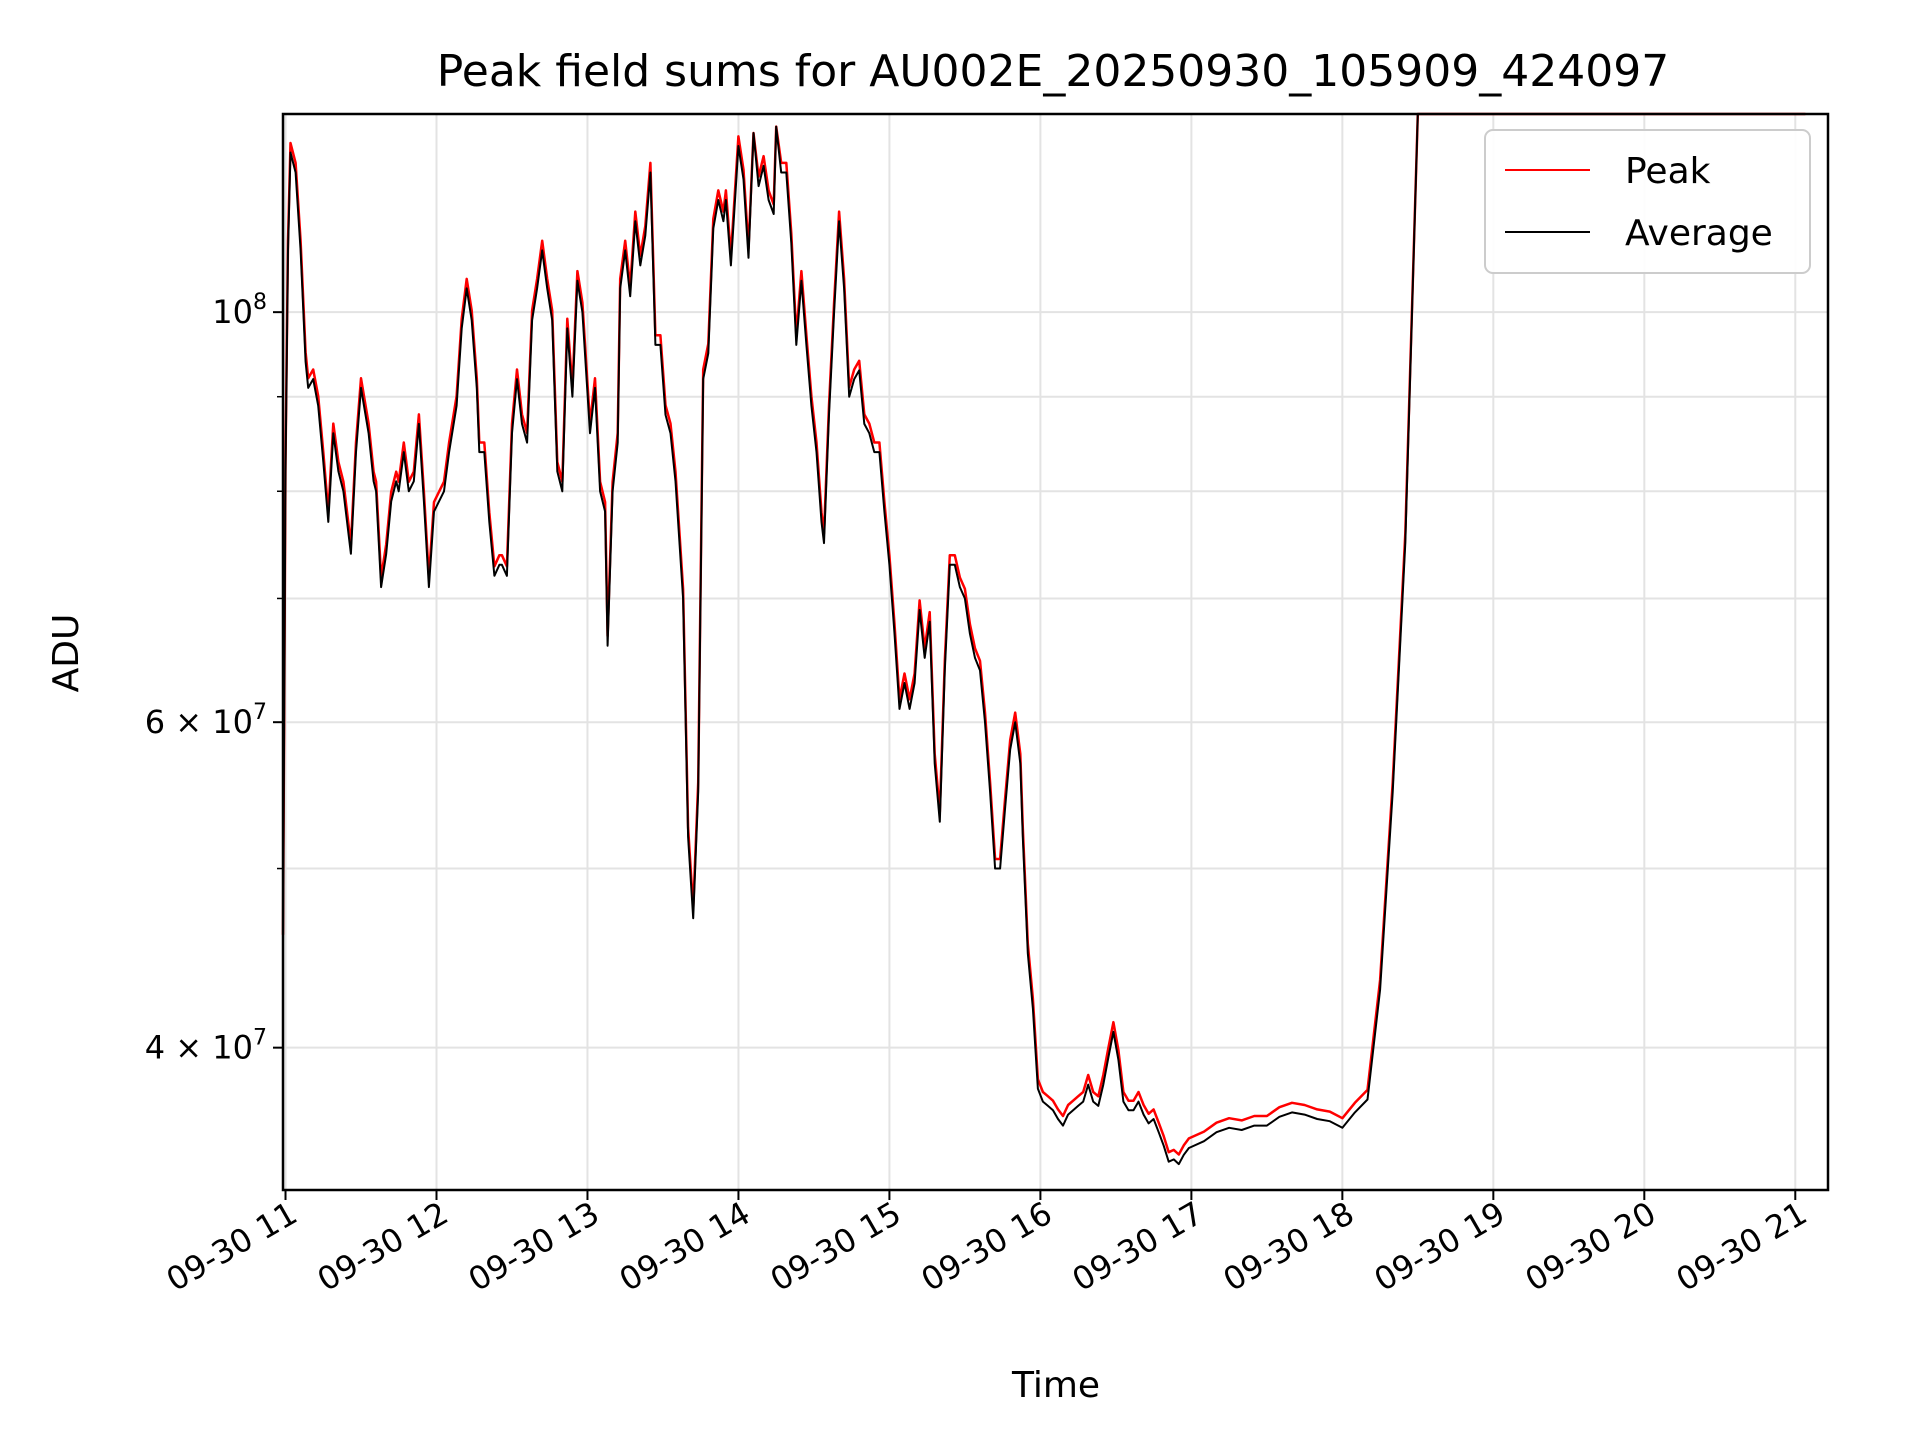 Image resolution: width=1920 pixels, height=1440 pixels. I want to click on x-tick-label: 09-30 18, so click(1289, 1246).